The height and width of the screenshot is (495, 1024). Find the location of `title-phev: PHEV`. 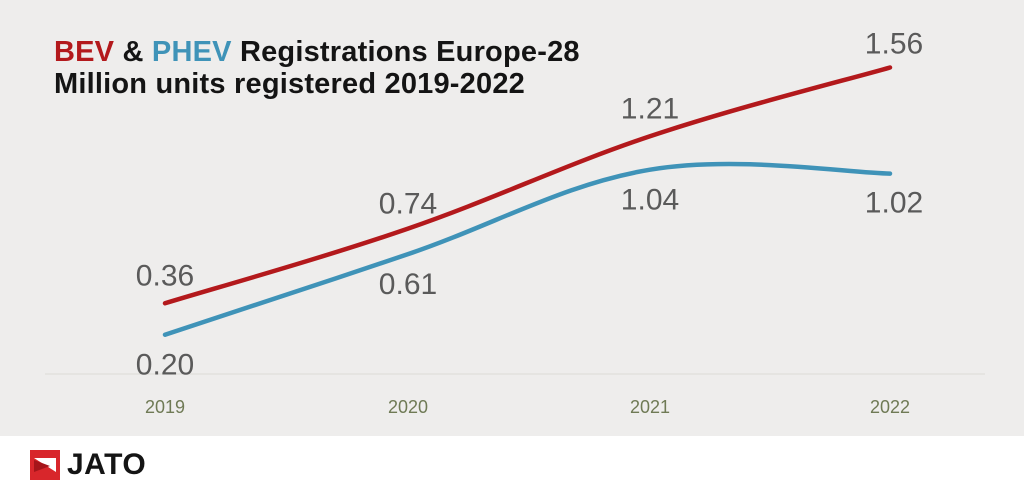

title-phev: PHEV is located at coordinates (191, 52).